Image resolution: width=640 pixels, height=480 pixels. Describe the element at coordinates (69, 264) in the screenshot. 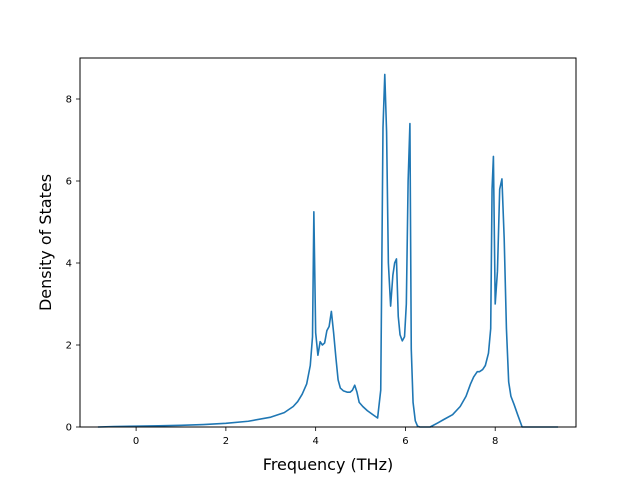

I see `y-tick-label: 4` at that location.